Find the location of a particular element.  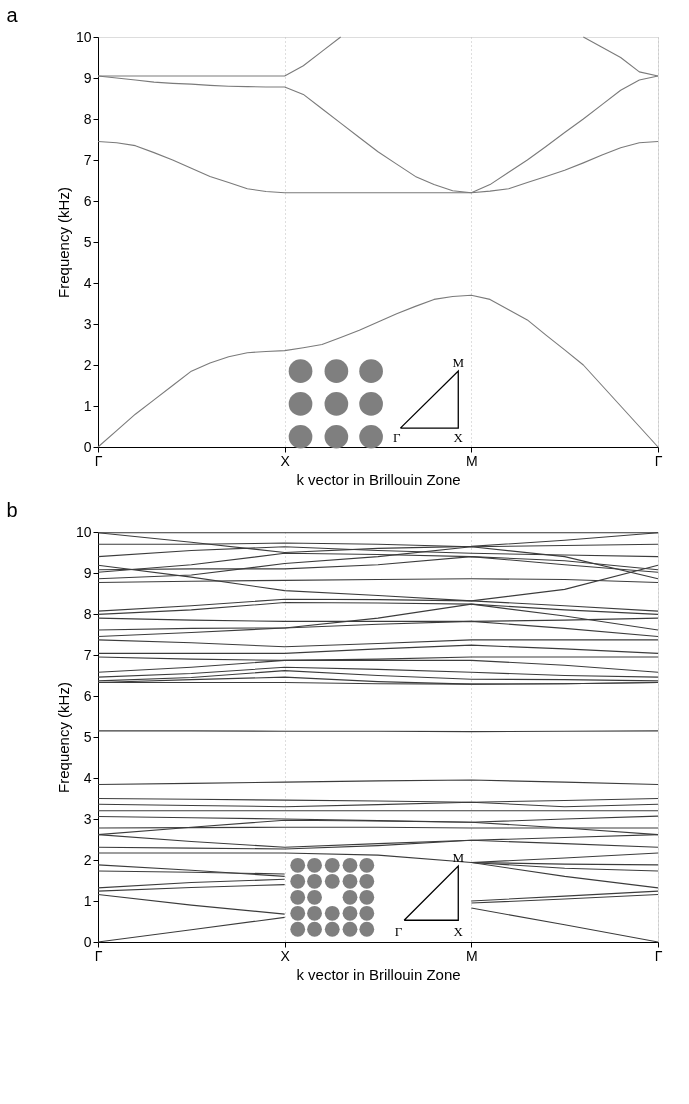

chart-title: a is located at coordinates (12, 15).